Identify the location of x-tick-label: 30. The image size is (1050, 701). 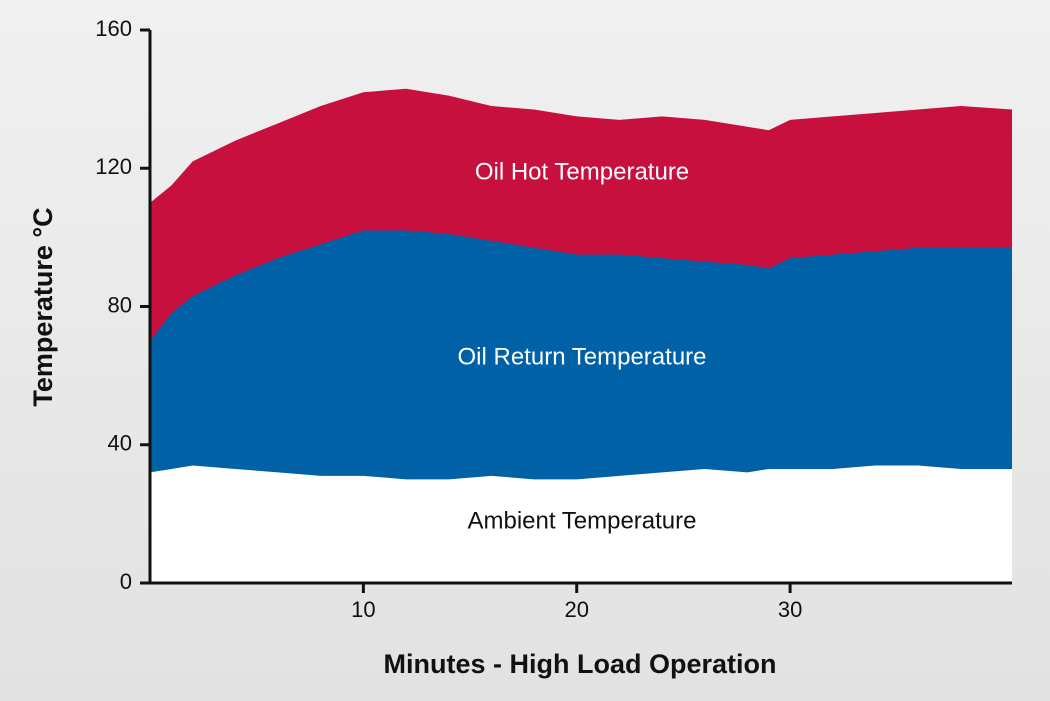
(790, 609).